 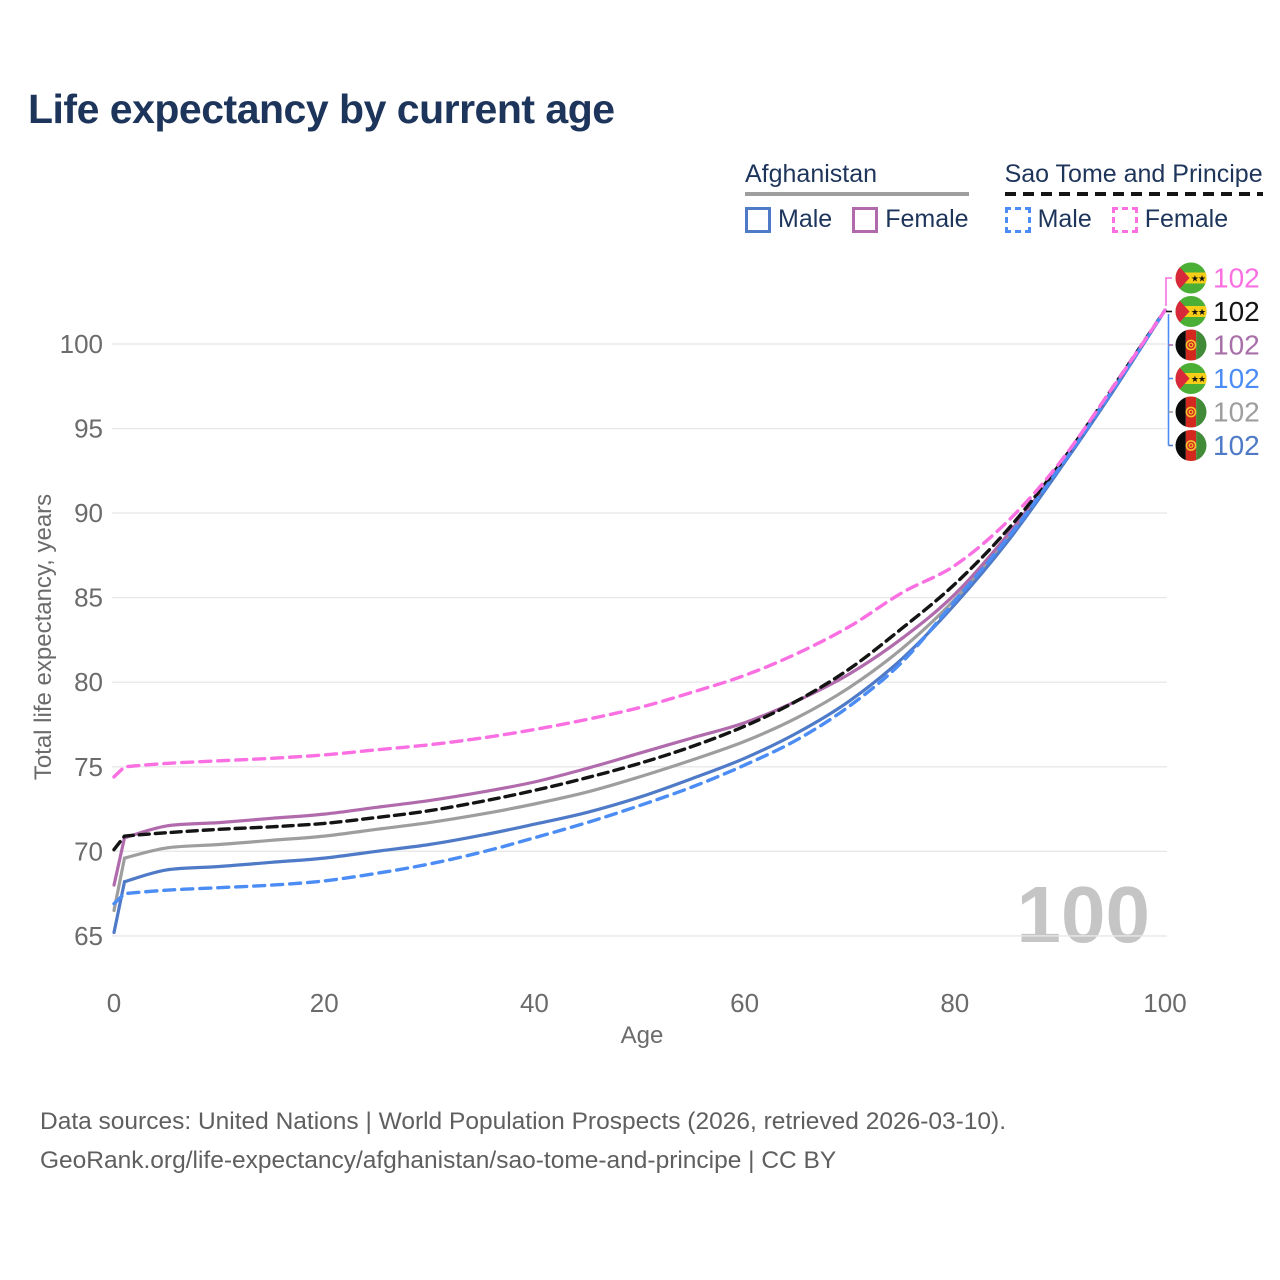 I want to click on legend-item-sao-tome-female: Female, so click(x=1170, y=219).